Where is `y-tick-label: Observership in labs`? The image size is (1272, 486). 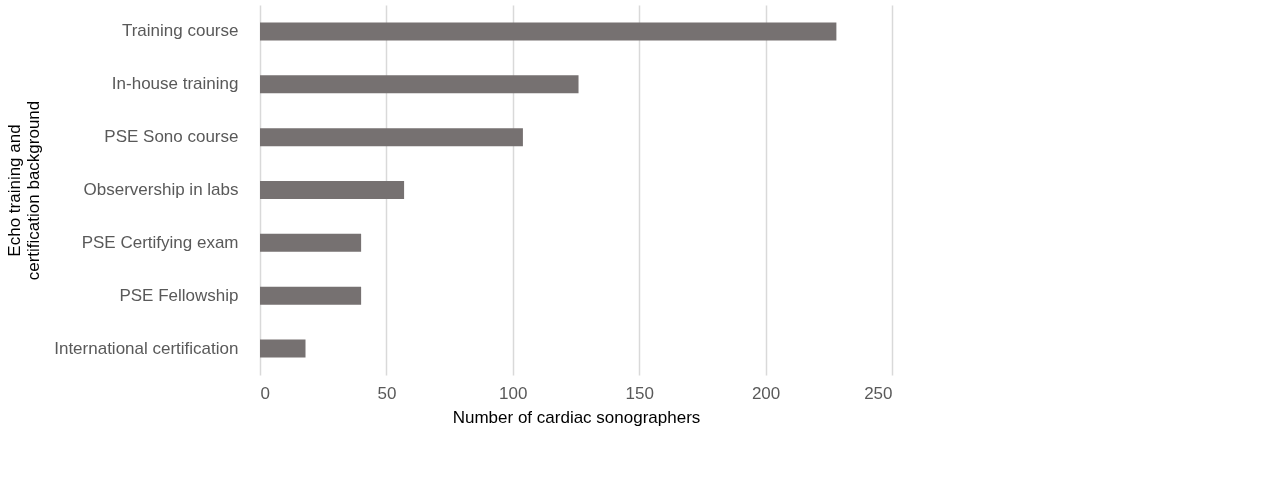
y-tick-label: Observership in labs is located at coordinates (161, 189).